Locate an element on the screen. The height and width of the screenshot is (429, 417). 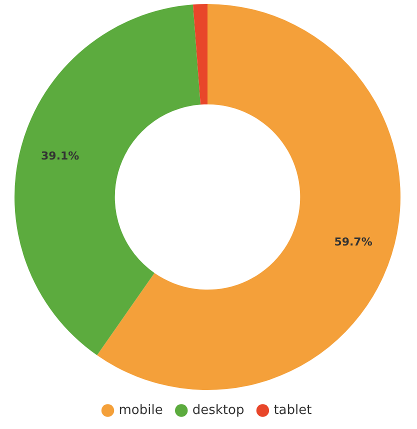
legend-label: tablet is located at coordinates (293, 410).